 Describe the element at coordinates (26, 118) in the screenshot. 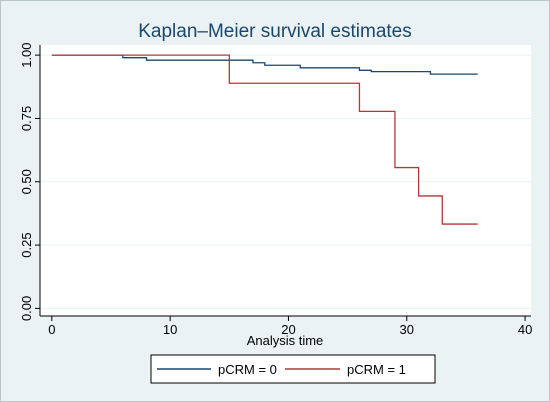

I see `y-tick-label-3: 0.75` at that location.